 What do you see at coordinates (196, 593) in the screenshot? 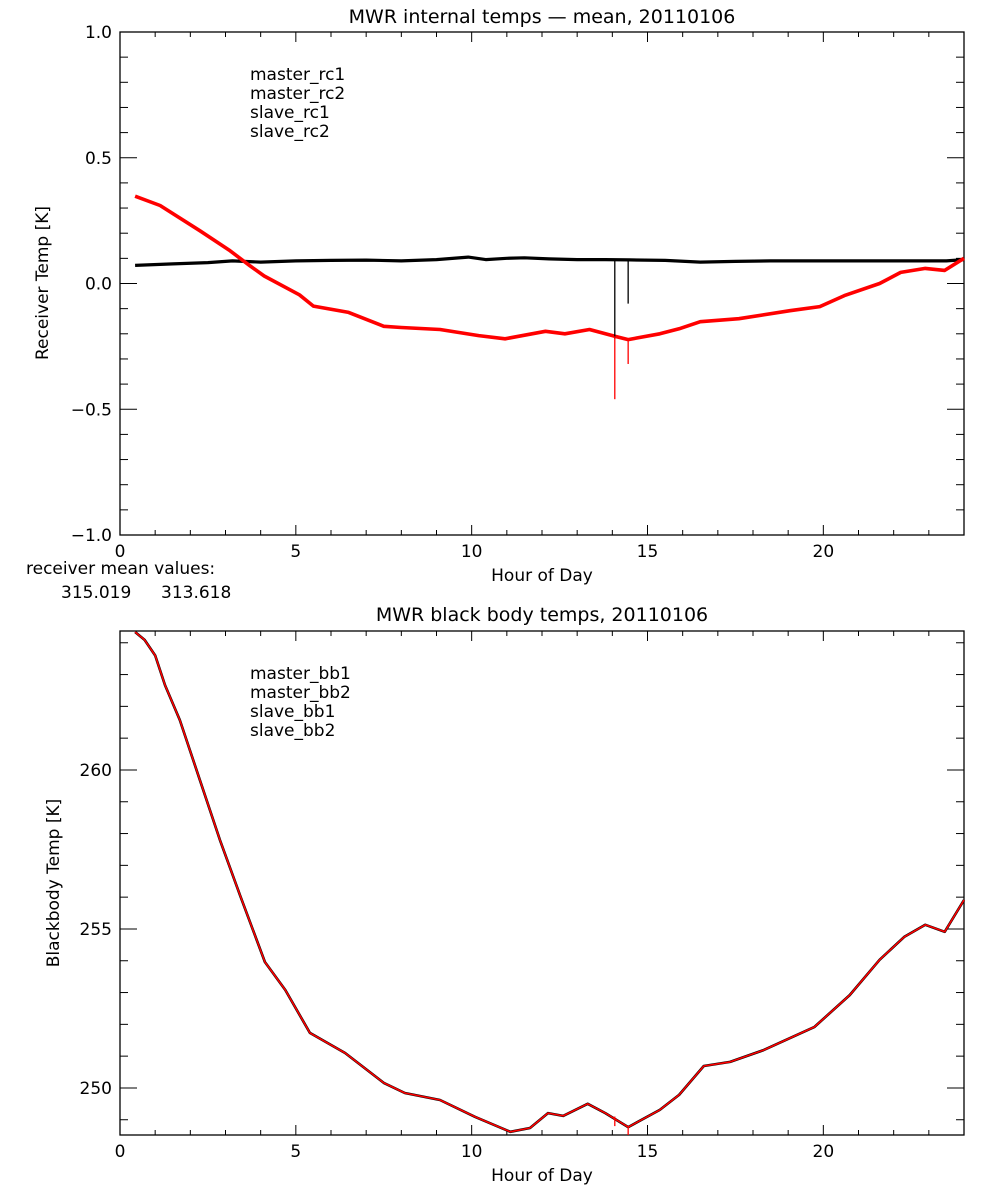
I see `receiver-mean-value-2: 313.618` at bounding box center [196, 593].